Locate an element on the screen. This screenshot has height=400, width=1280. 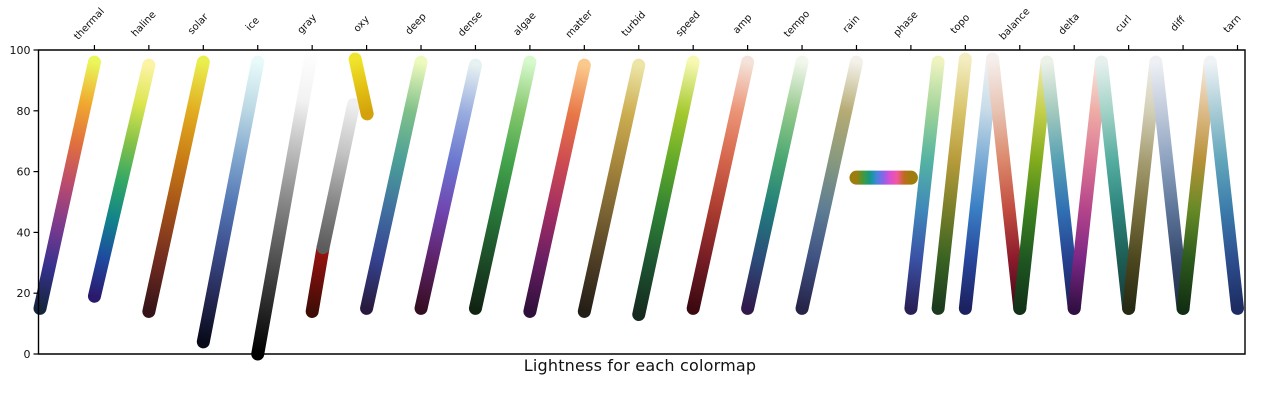
band-tarn is located at coordinates (1210, 185).